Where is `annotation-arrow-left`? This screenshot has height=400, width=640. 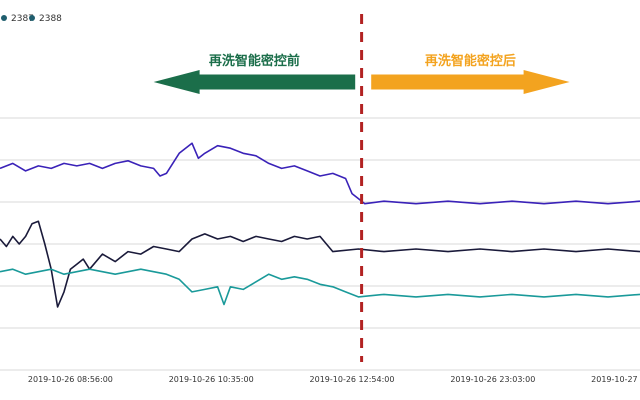 annotation-arrow-left is located at coordinates (254, 82).